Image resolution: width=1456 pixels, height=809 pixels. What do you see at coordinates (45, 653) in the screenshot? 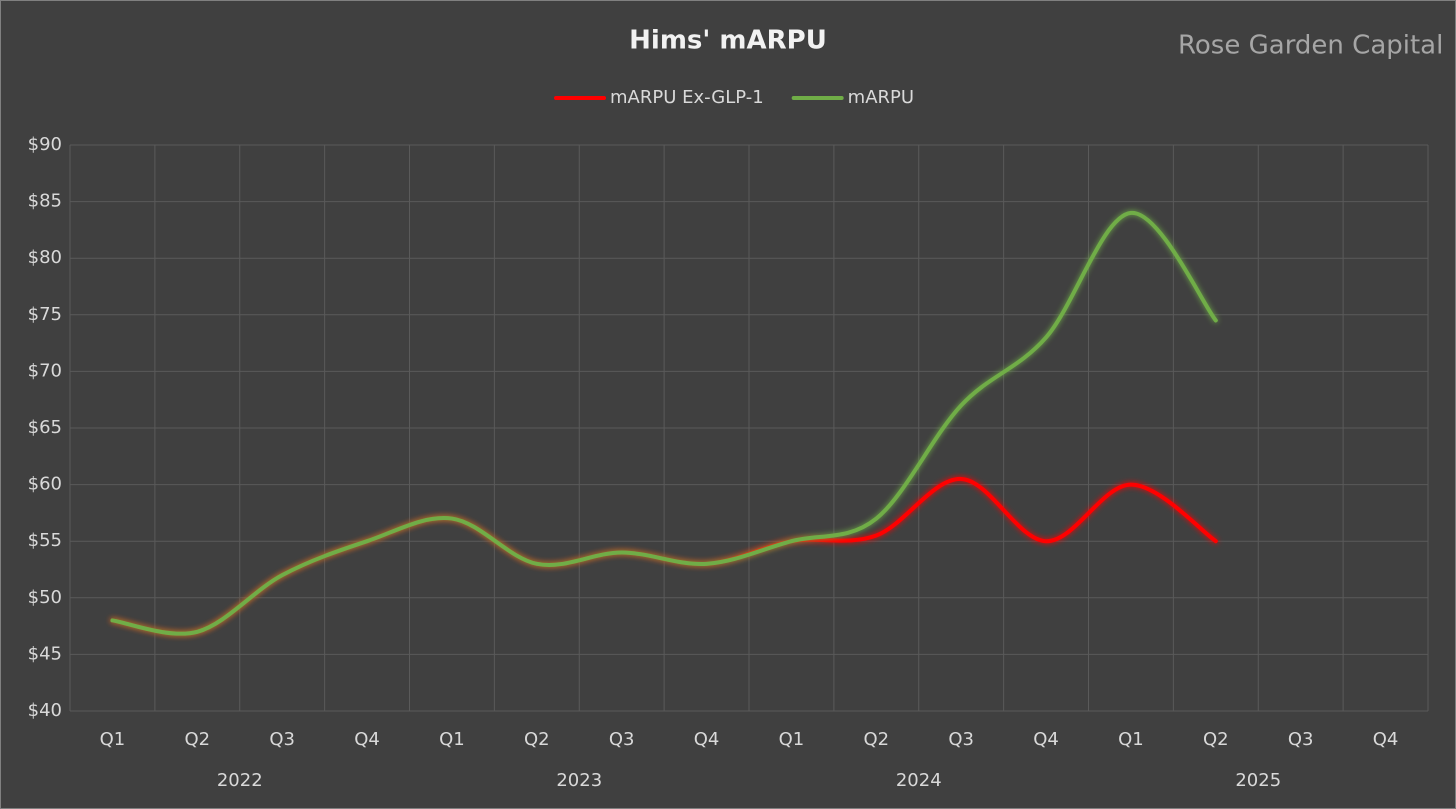
I see `y-tick-label: $45` at bounding box center [45, 653].